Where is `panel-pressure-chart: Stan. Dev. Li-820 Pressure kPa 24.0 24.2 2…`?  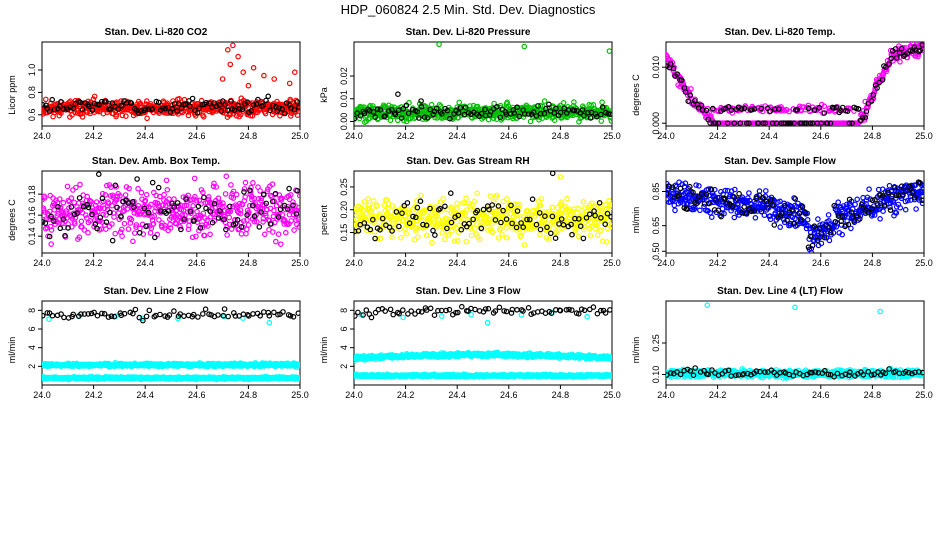
panel-pressure-chart: Stan. Dev. Li-820 Pressure kPa 24.0 24.2 2… is located at coordinates (468, 84).